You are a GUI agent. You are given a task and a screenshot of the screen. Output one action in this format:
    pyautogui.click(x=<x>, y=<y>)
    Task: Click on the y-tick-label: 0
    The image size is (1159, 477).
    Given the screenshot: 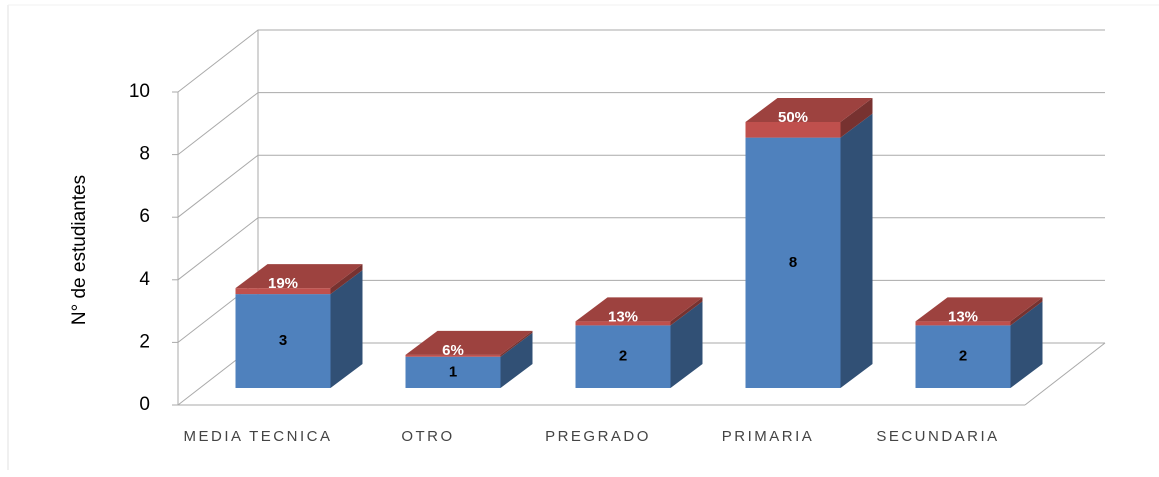 What is the action you would take?
    pyautogui.click(x=144, y=404)
    